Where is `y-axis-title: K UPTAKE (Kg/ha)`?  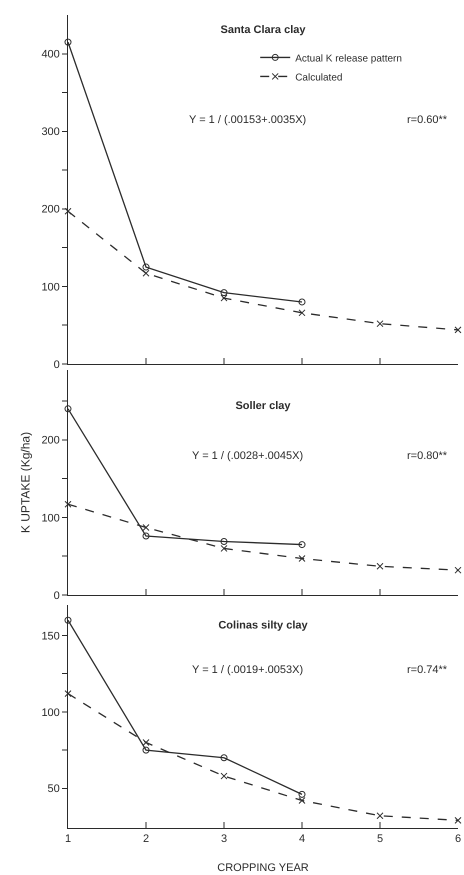
y-axis-title: K UPTAKE (Kg/ha) is located at coordinates (25, 483).